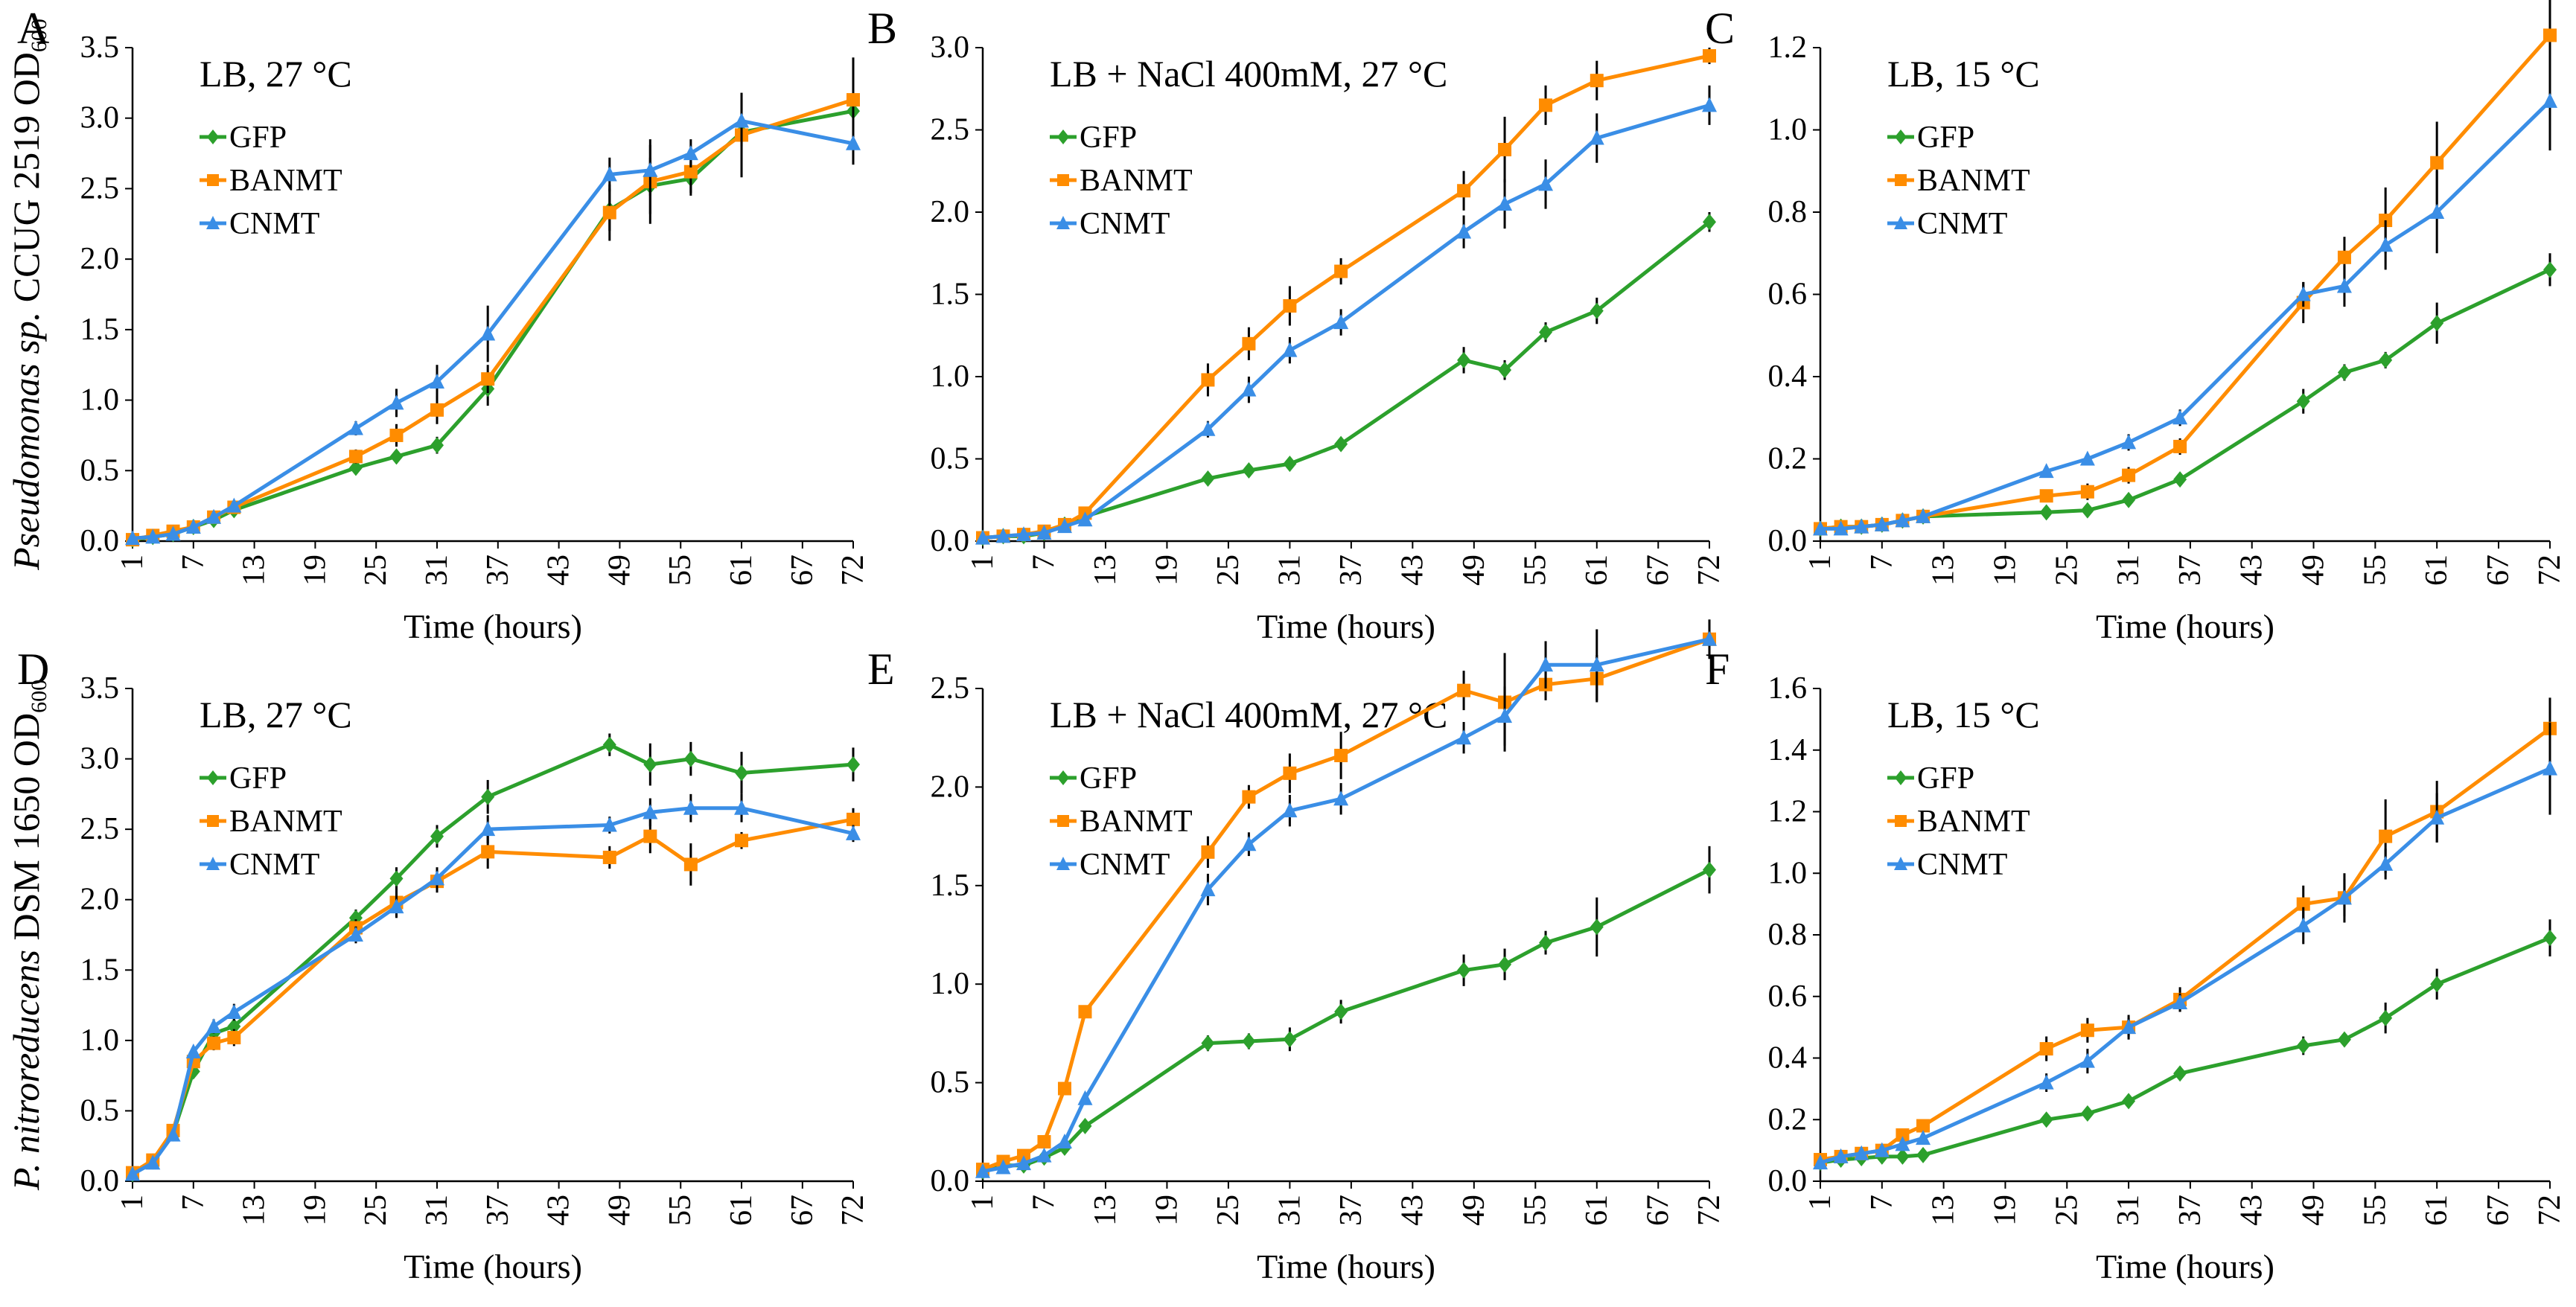 Image resolution: width=2576 pixels, height=1307 pixels. What do you see at coordinates (1788, 48) in the screenshot?
I see `y-tick-label: 1.2` at bounding box center [1788, 48].